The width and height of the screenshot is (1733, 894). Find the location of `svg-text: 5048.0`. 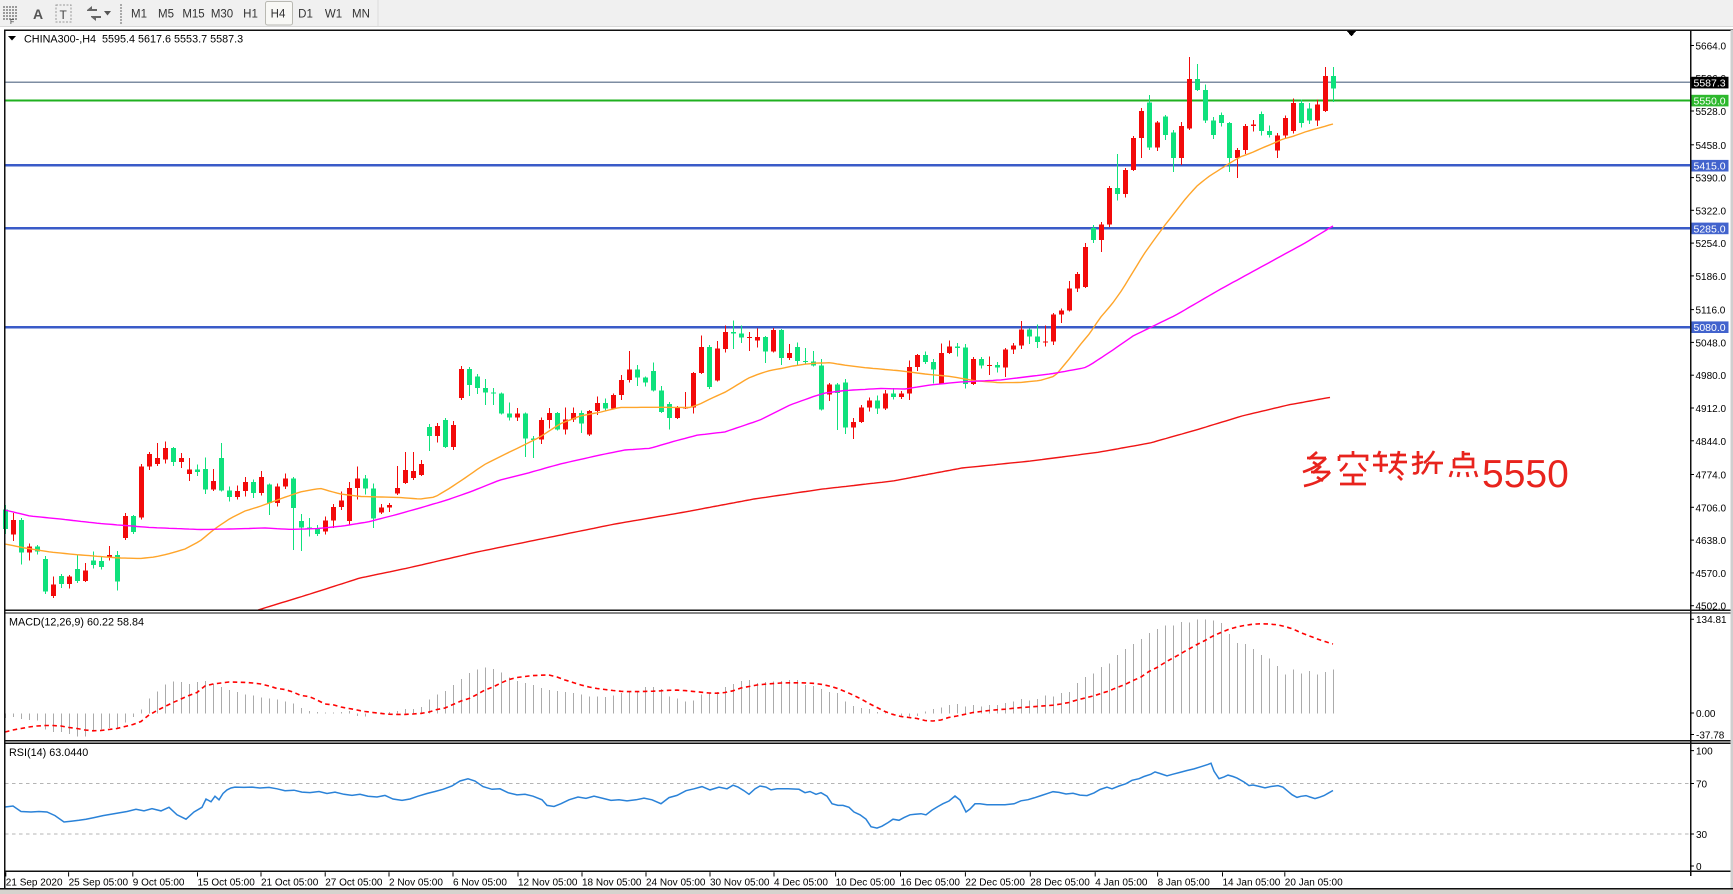

svg-text: 5048.0 is located at coordinates (1711, 343).